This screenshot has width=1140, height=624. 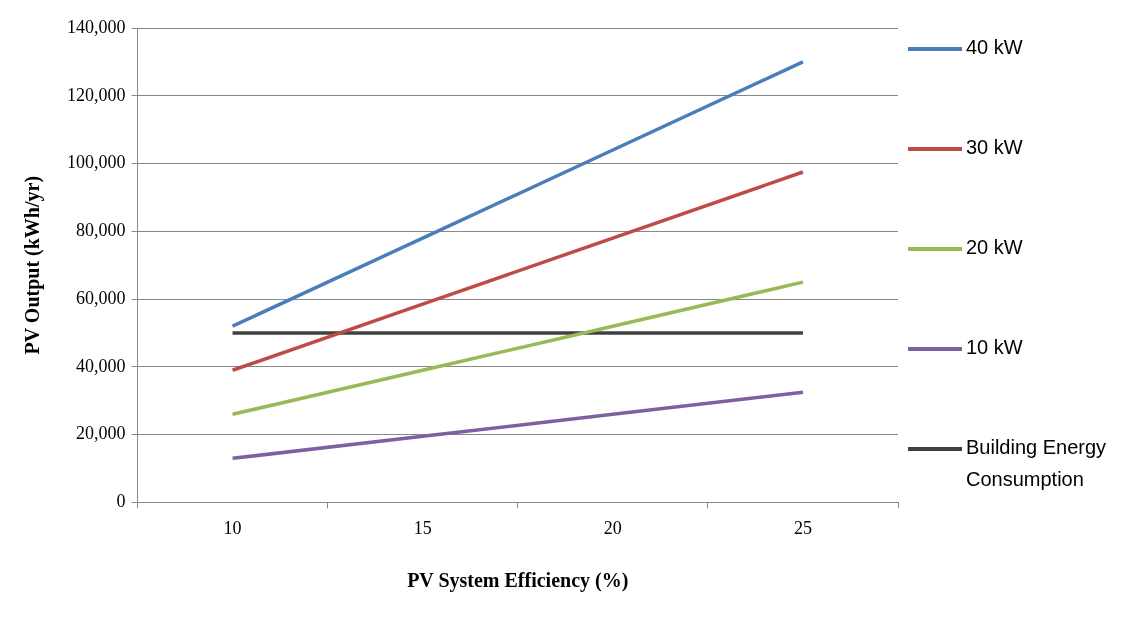 I want to click on y-tick-label: 80,000, so click(x=101, y=230).